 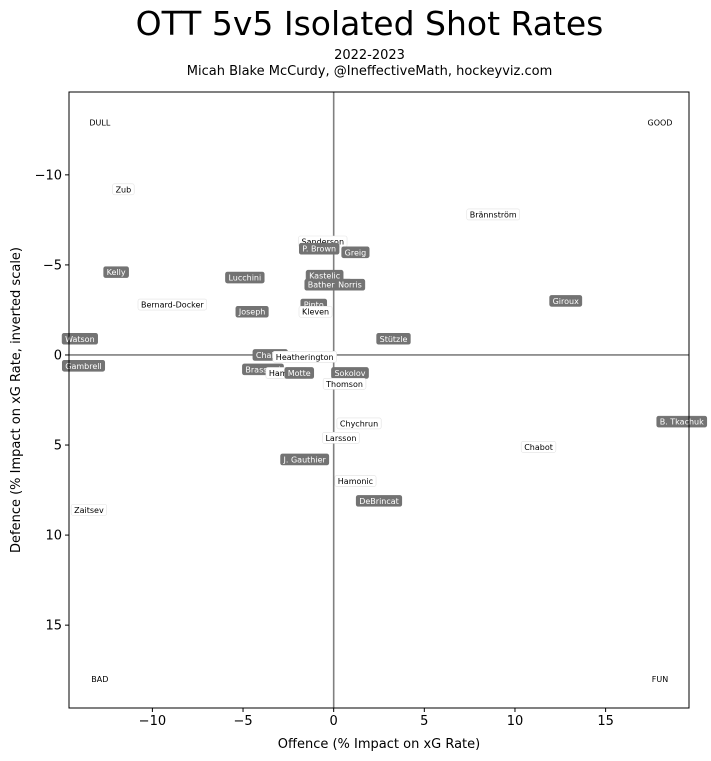 What do you see at coordinates (324, 276) in the screenshot?
I see `player-label: Kastelic` at bounding box center [324, 276].